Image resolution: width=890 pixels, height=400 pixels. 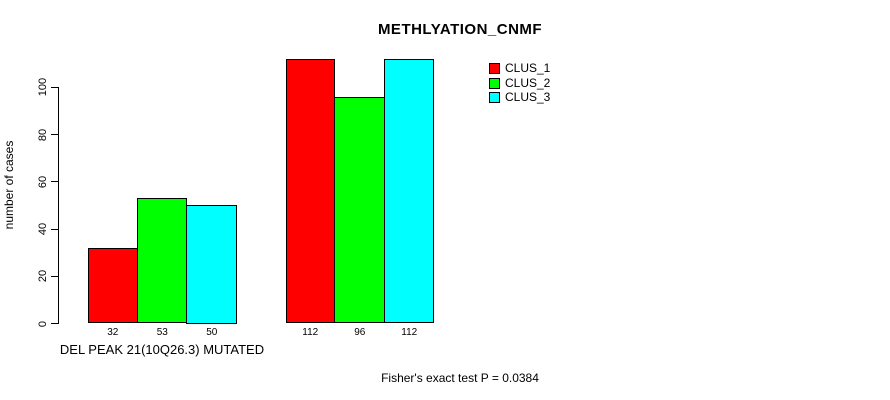 I want to click on legend-label-clus_2: CLUS_2, so click(x=528, y=82).